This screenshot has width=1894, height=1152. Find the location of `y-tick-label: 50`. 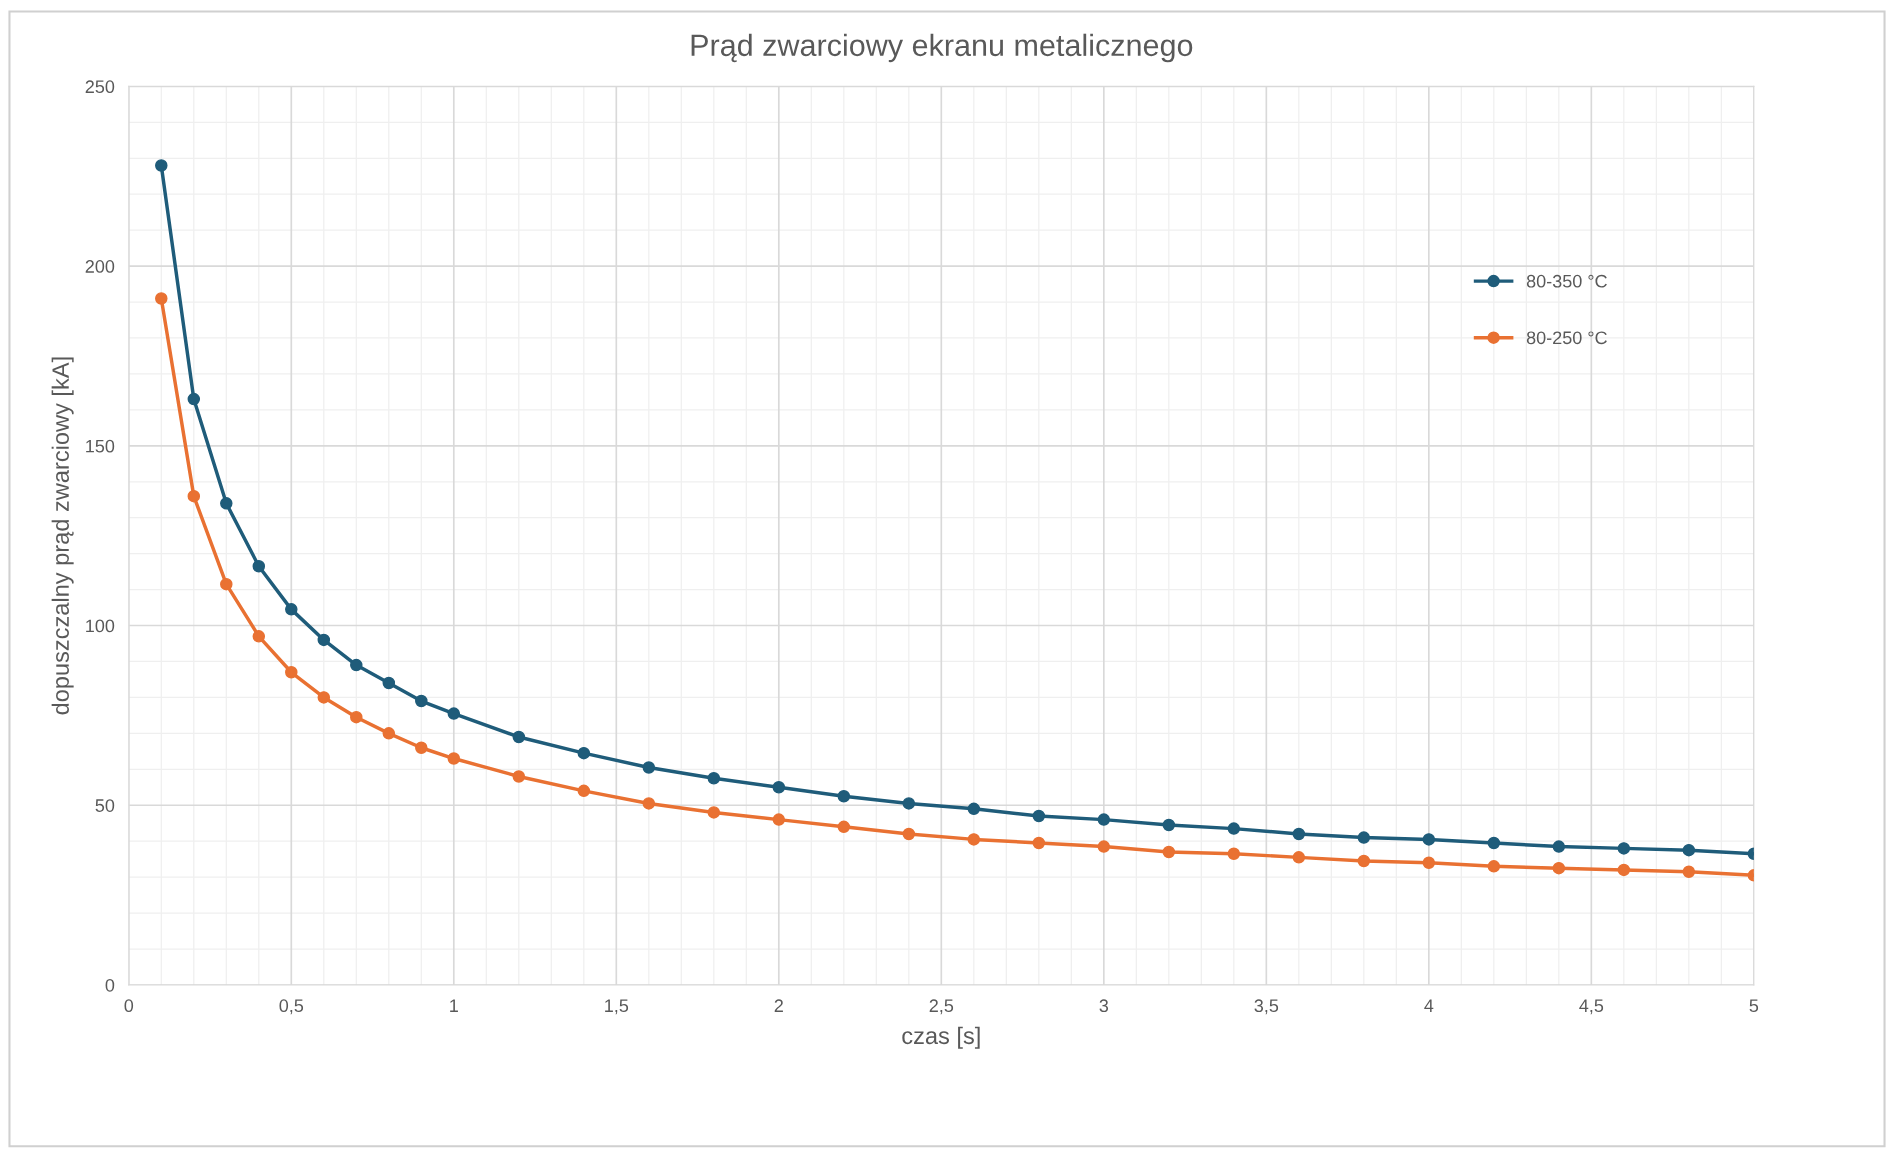

y-tick-label: 50 is located at coordinates (105, 805).